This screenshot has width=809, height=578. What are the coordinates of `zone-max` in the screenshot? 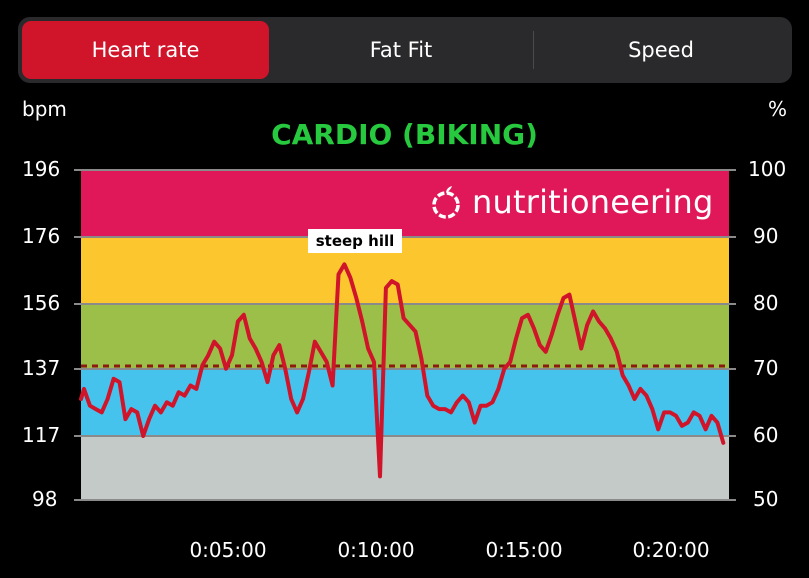 It's located at (405, 203).